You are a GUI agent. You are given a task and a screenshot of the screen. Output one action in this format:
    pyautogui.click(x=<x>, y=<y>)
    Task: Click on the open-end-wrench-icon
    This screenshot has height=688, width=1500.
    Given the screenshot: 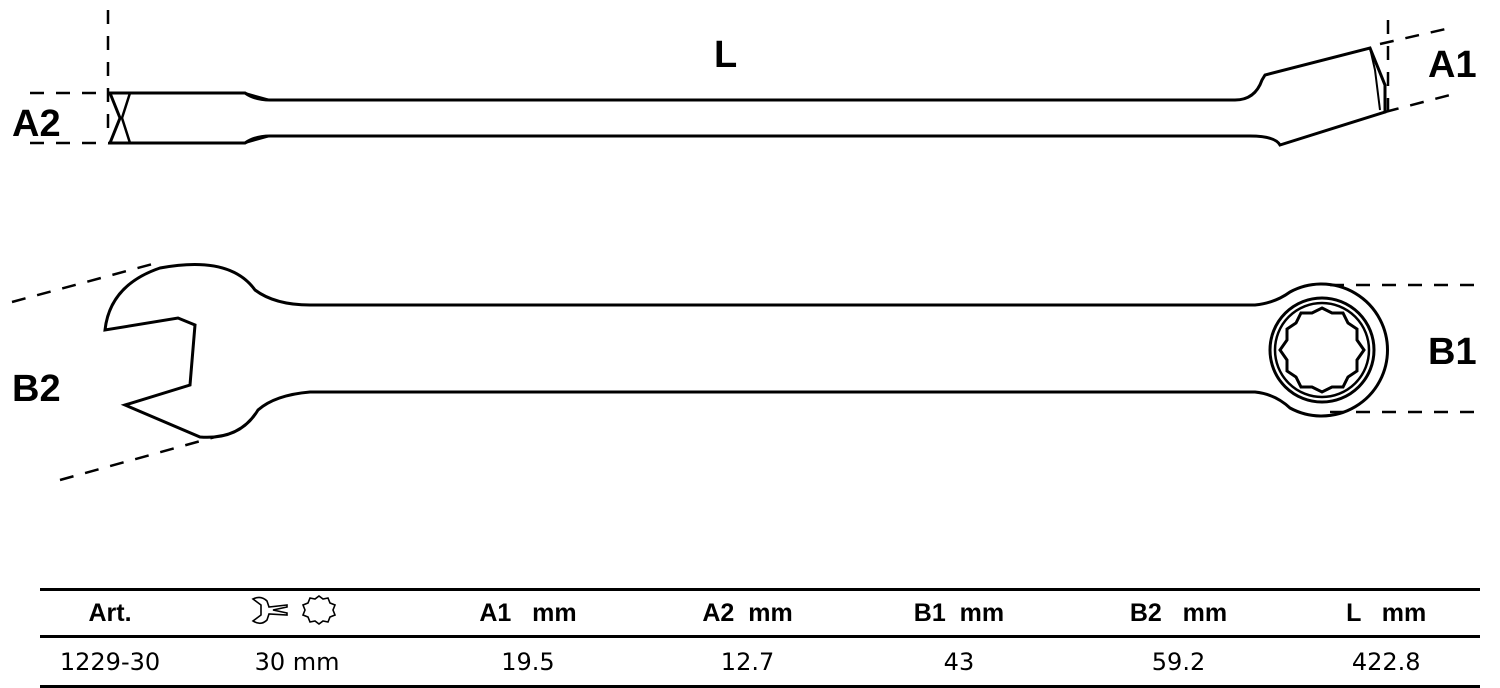 What is the action you would take?
    pyautogui.click(x=269, y=610)
    